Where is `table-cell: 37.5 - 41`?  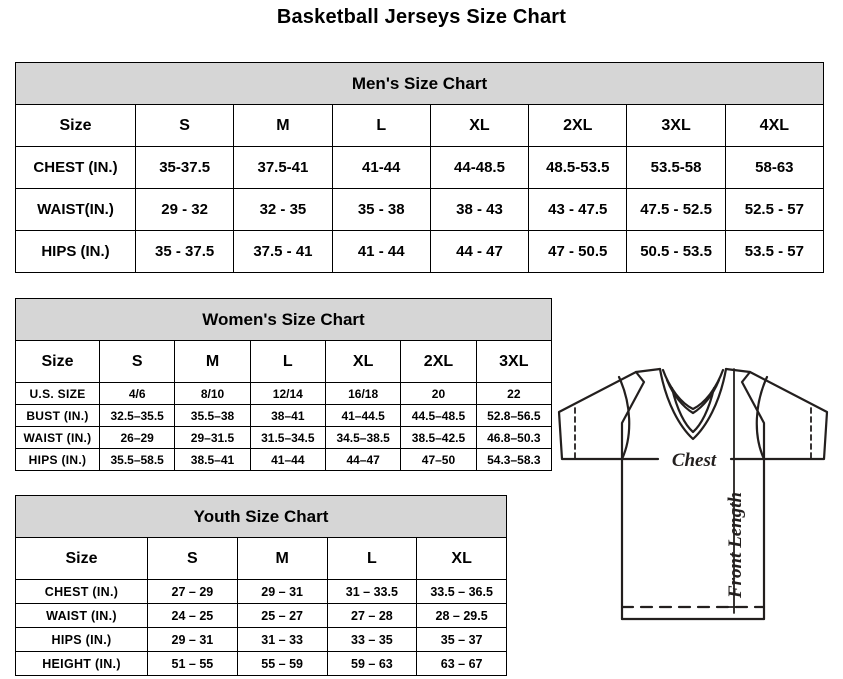
table-cell: 37.5 - 41 is located at coordinates (283, 251).